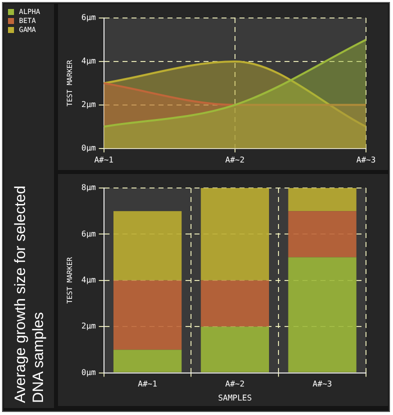 The width and height of the screenshot is (393, 415). What do you see at coordinates (88, 187) in the screenshot?
I see `y-tick-label: 8µm` at bounding box center [88, 187].